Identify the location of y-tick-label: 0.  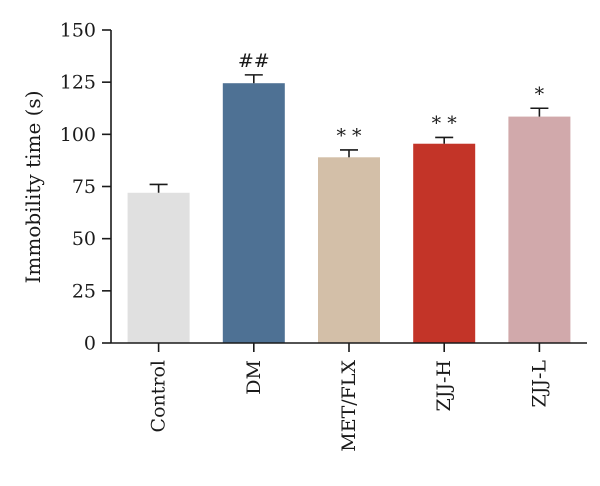
(90, 344).